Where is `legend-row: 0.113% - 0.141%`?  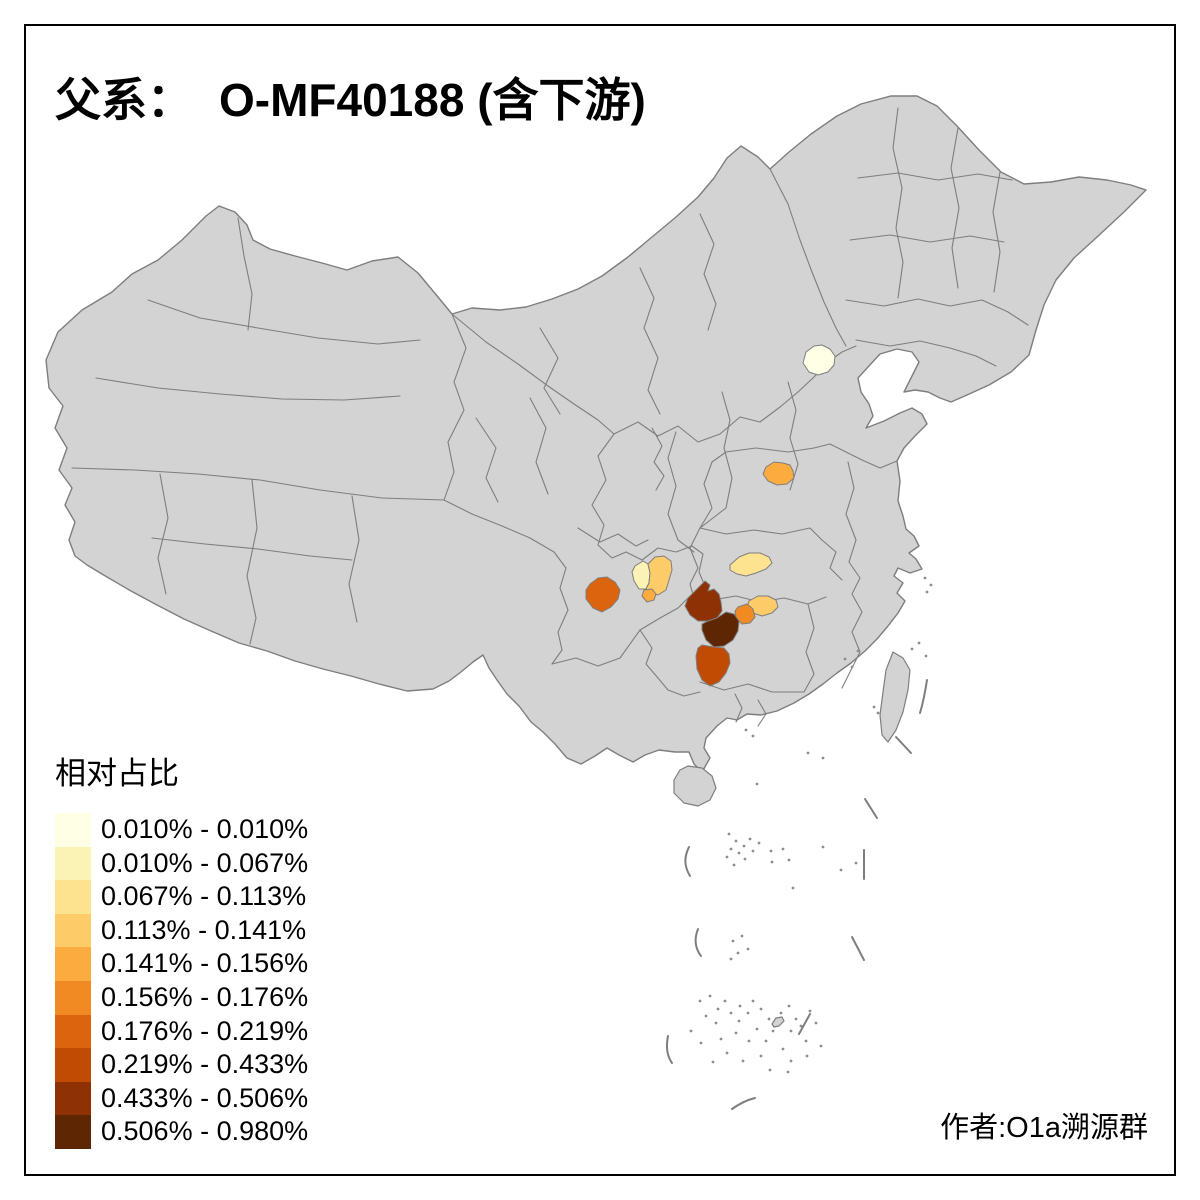
legend-row: 0.113% - 0.141% is located at coordinates (181, 930).